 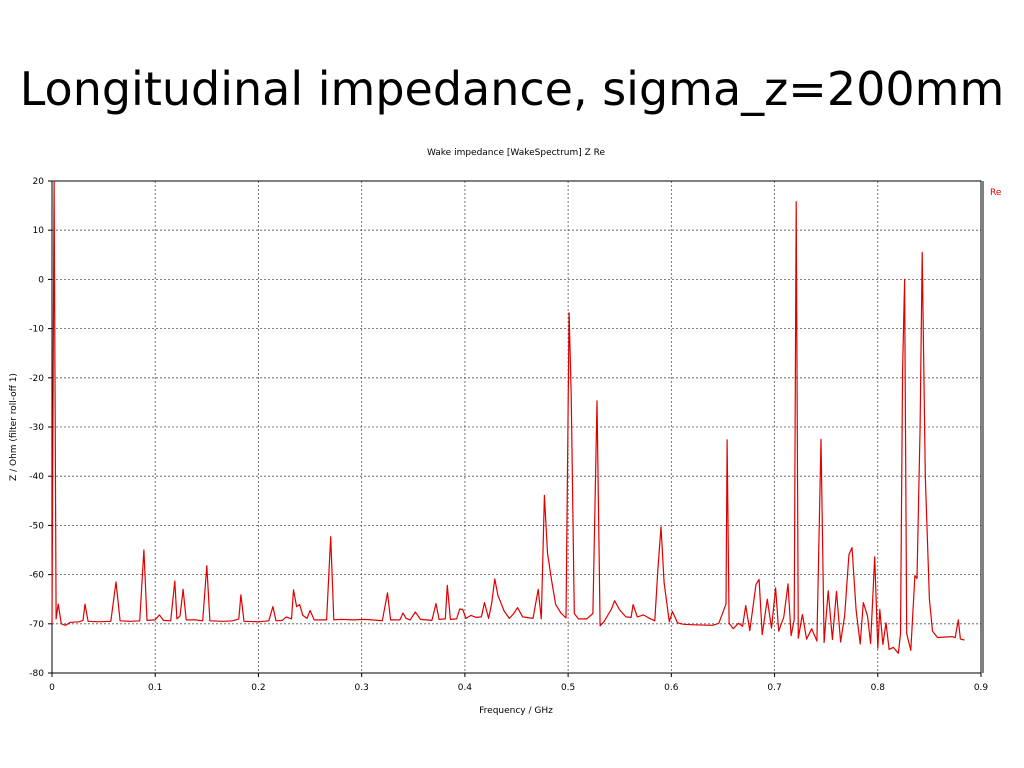 I want to click on y-tick-label: -20, so click(x=36, y=379).